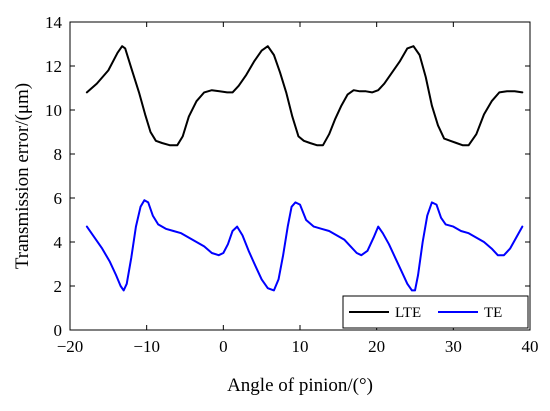 Image resolution: width=550 pixels, height=411 pixels. What do you see at coordinates (408, 313) in the screenshot?
I see `legend-label-lte: LTE` at bounding box center [408, 313].